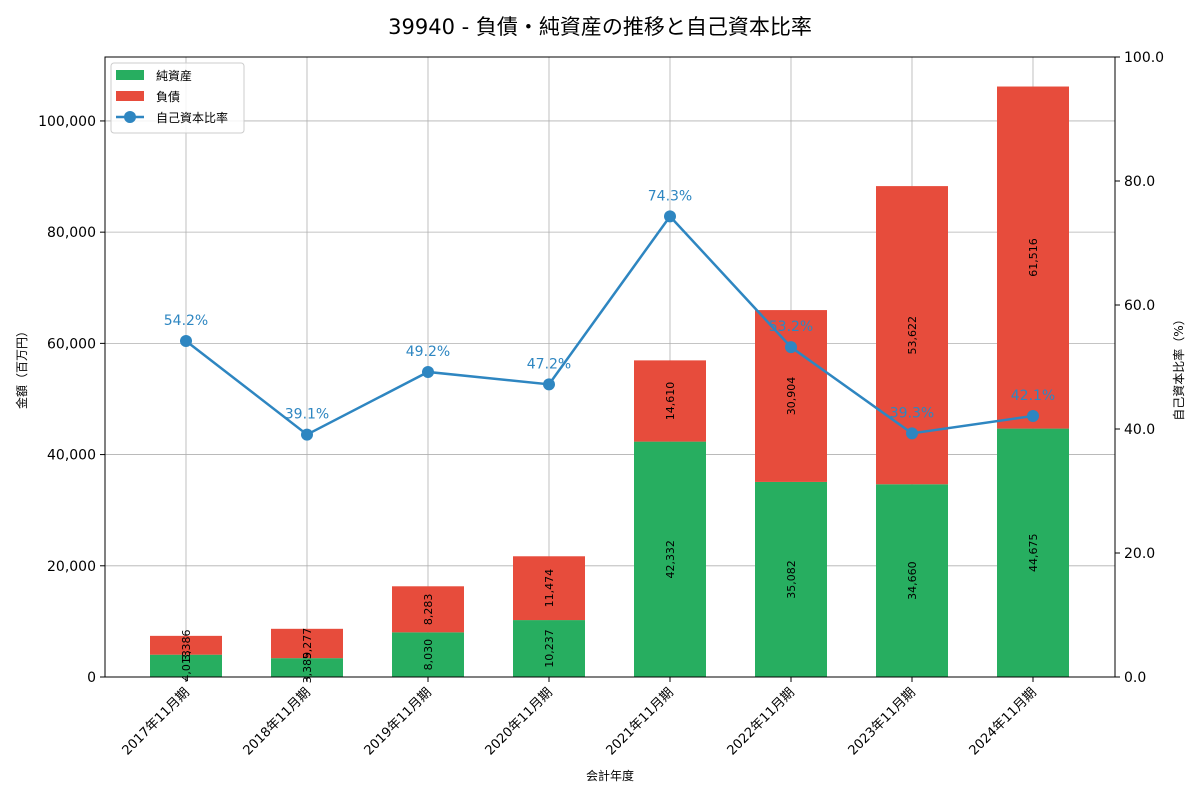 The image size is (1200, 800). Describe the element at coordinates (156, 721) in the screenshot. I see `svg-text: 2017年11月期` at that location.